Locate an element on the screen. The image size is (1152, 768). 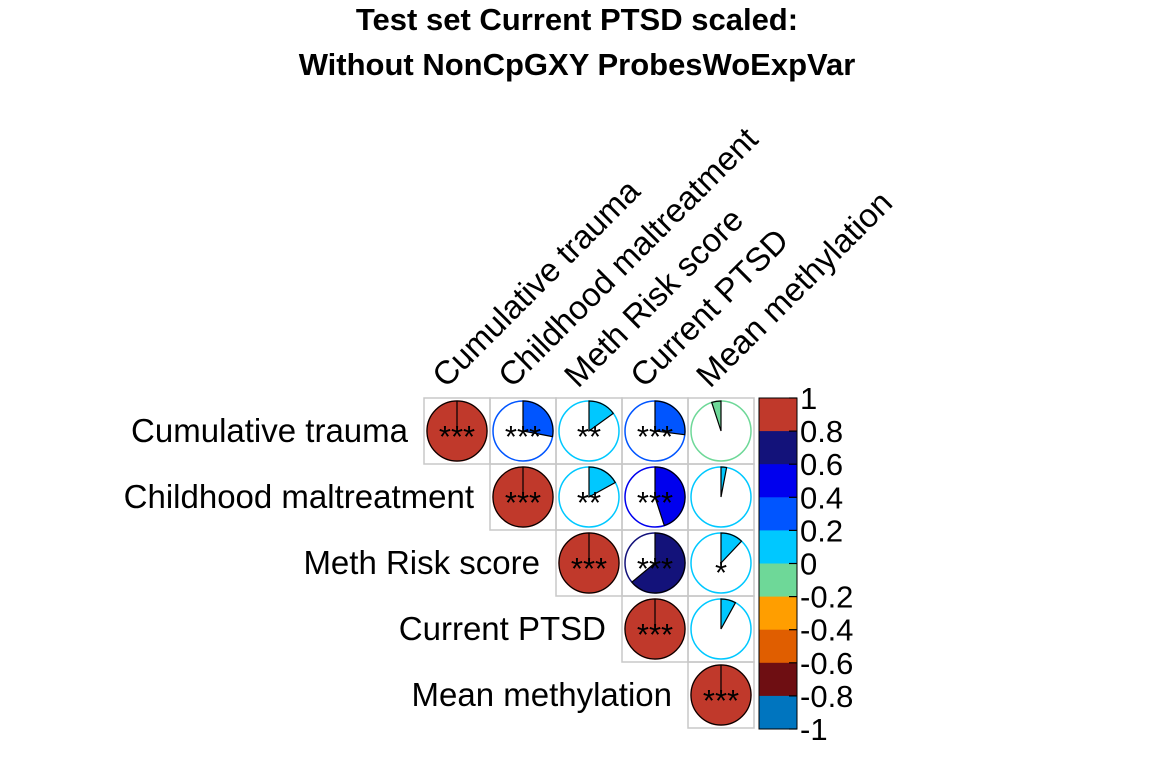
significance-label-1-1: *** is located at coordinates (523, 502).